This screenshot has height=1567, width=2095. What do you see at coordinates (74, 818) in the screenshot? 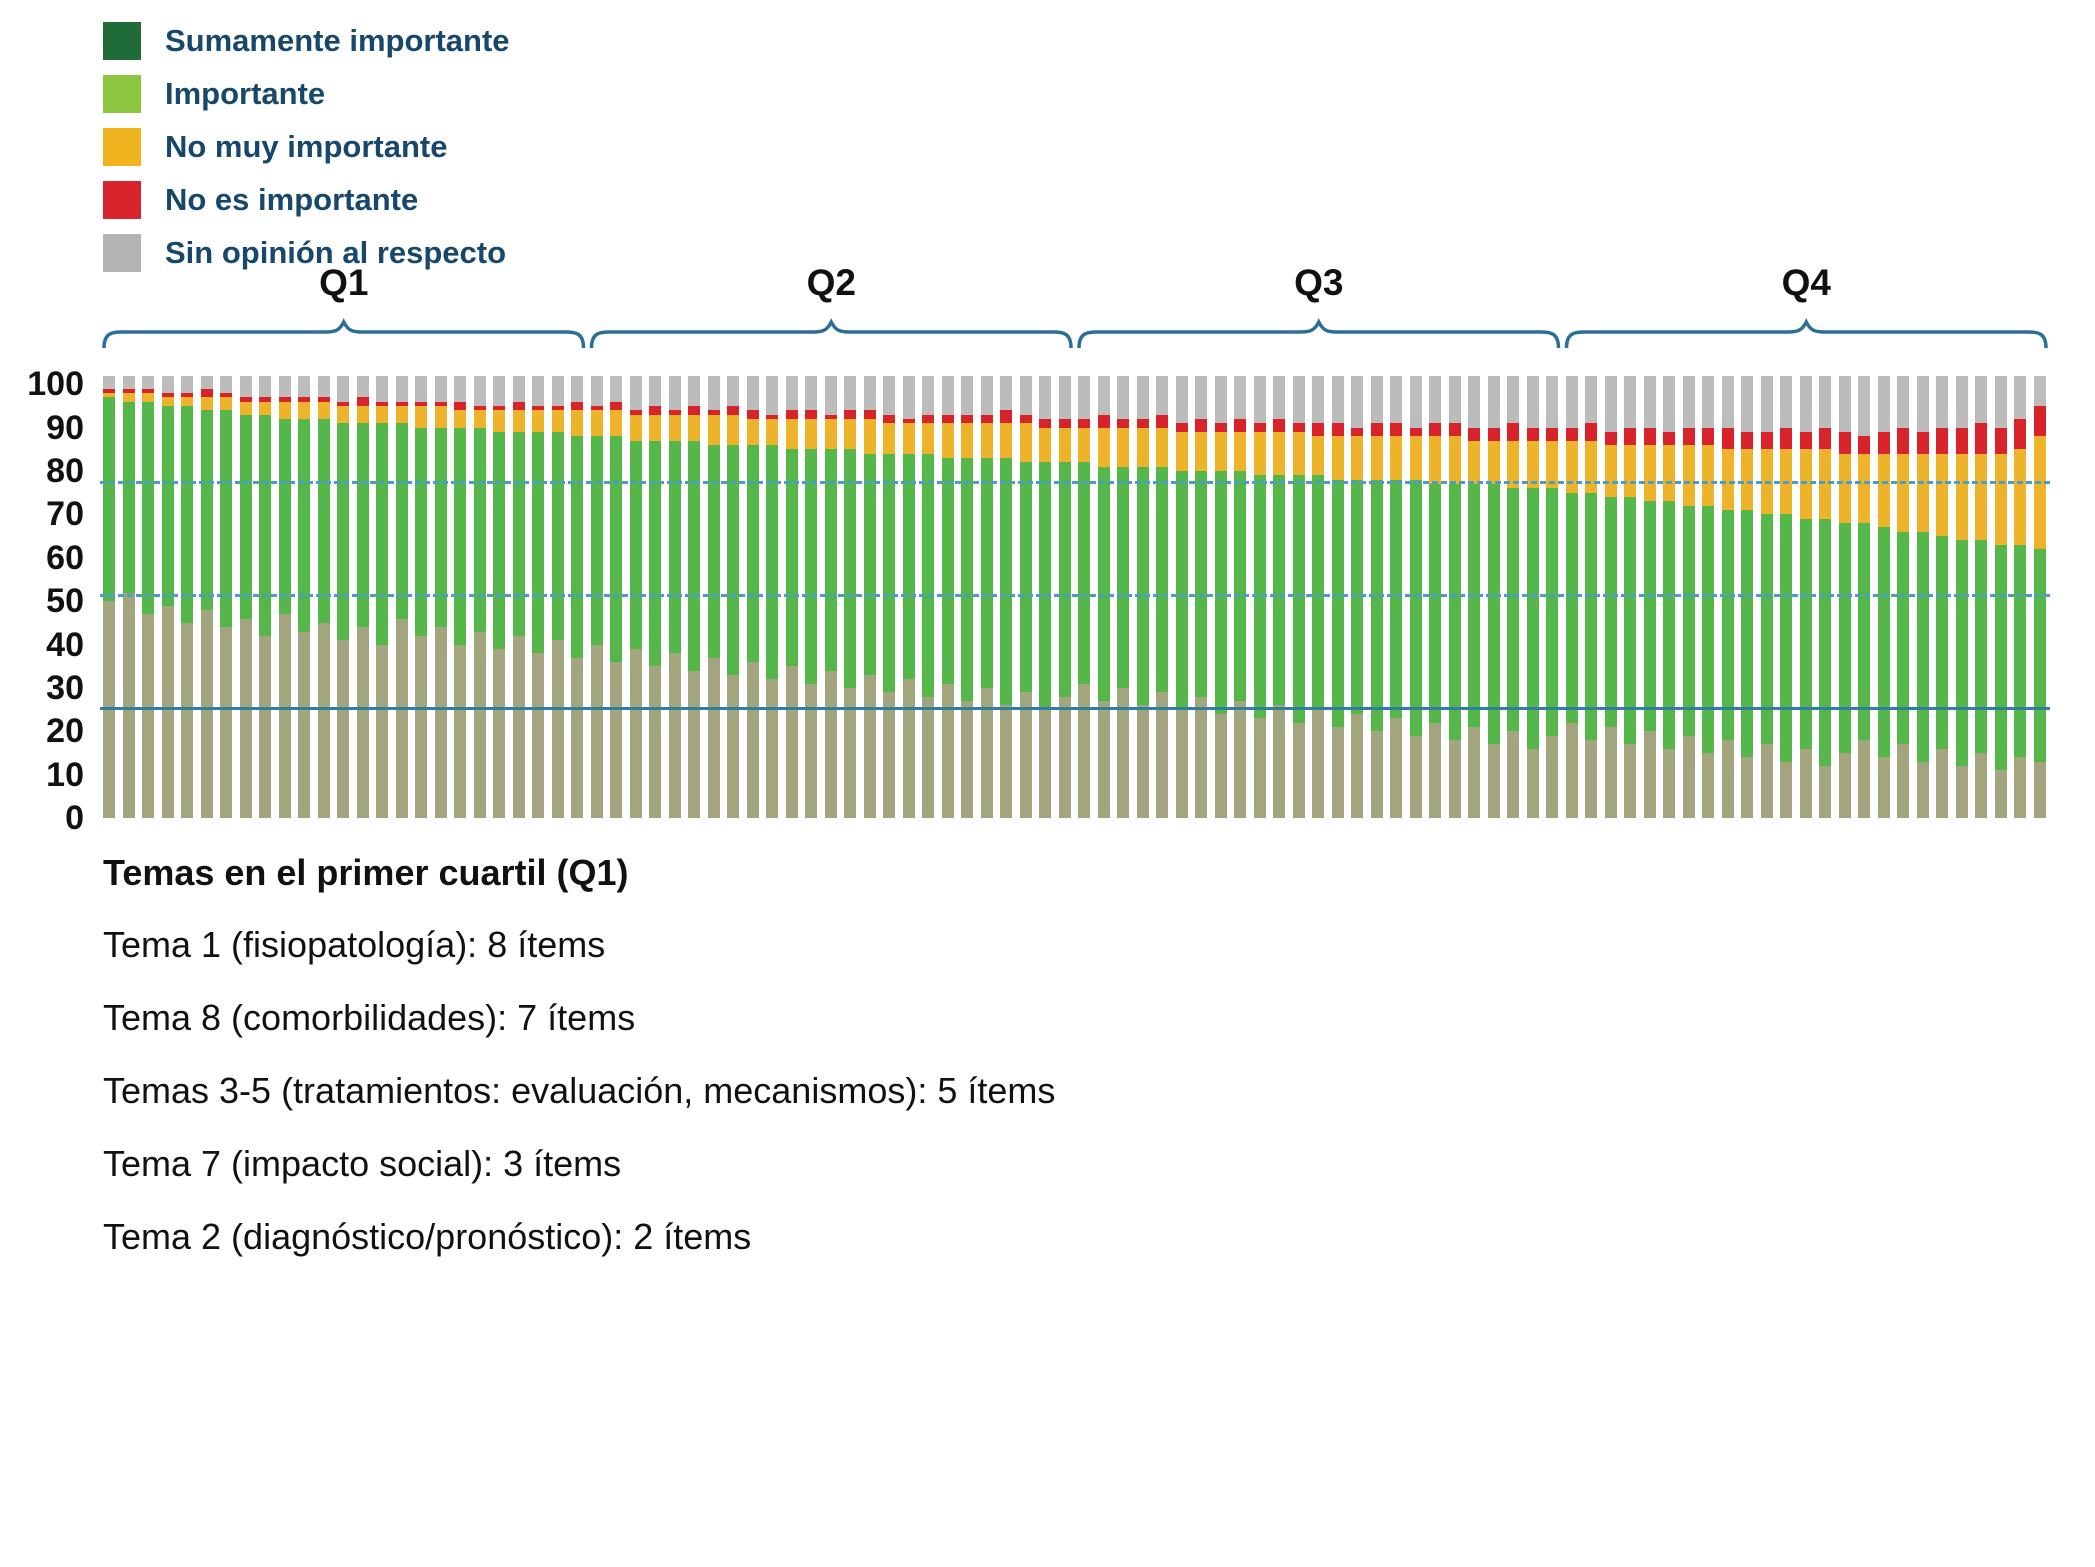
I see `y-axis-tick-label: 0` at bounding box center [74, 818].